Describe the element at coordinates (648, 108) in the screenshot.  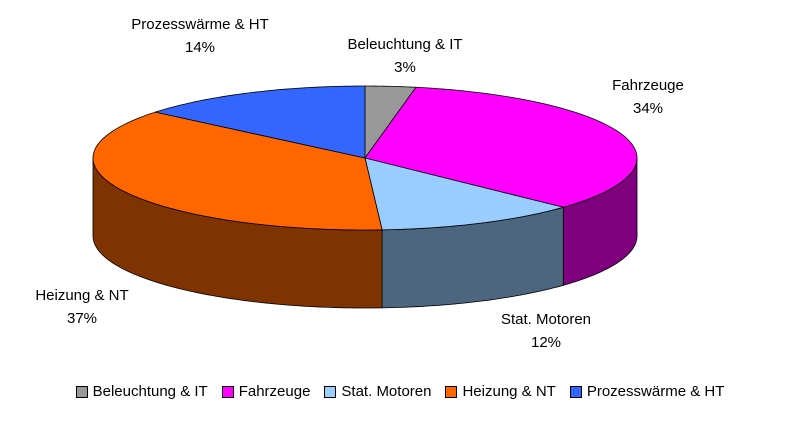
I see `data-label-value: 34%` at that location.